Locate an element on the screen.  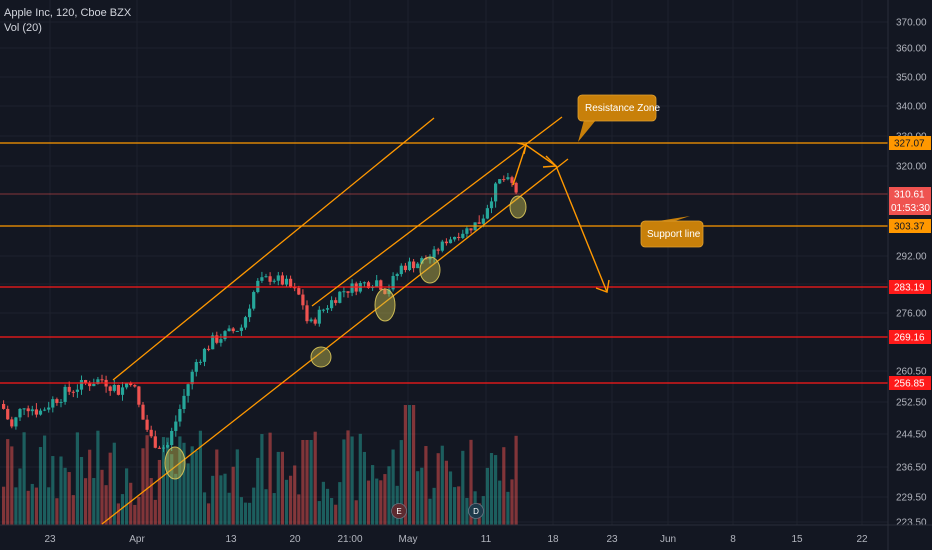
time-tick-label: 18 is located at coordinates (553, 539).